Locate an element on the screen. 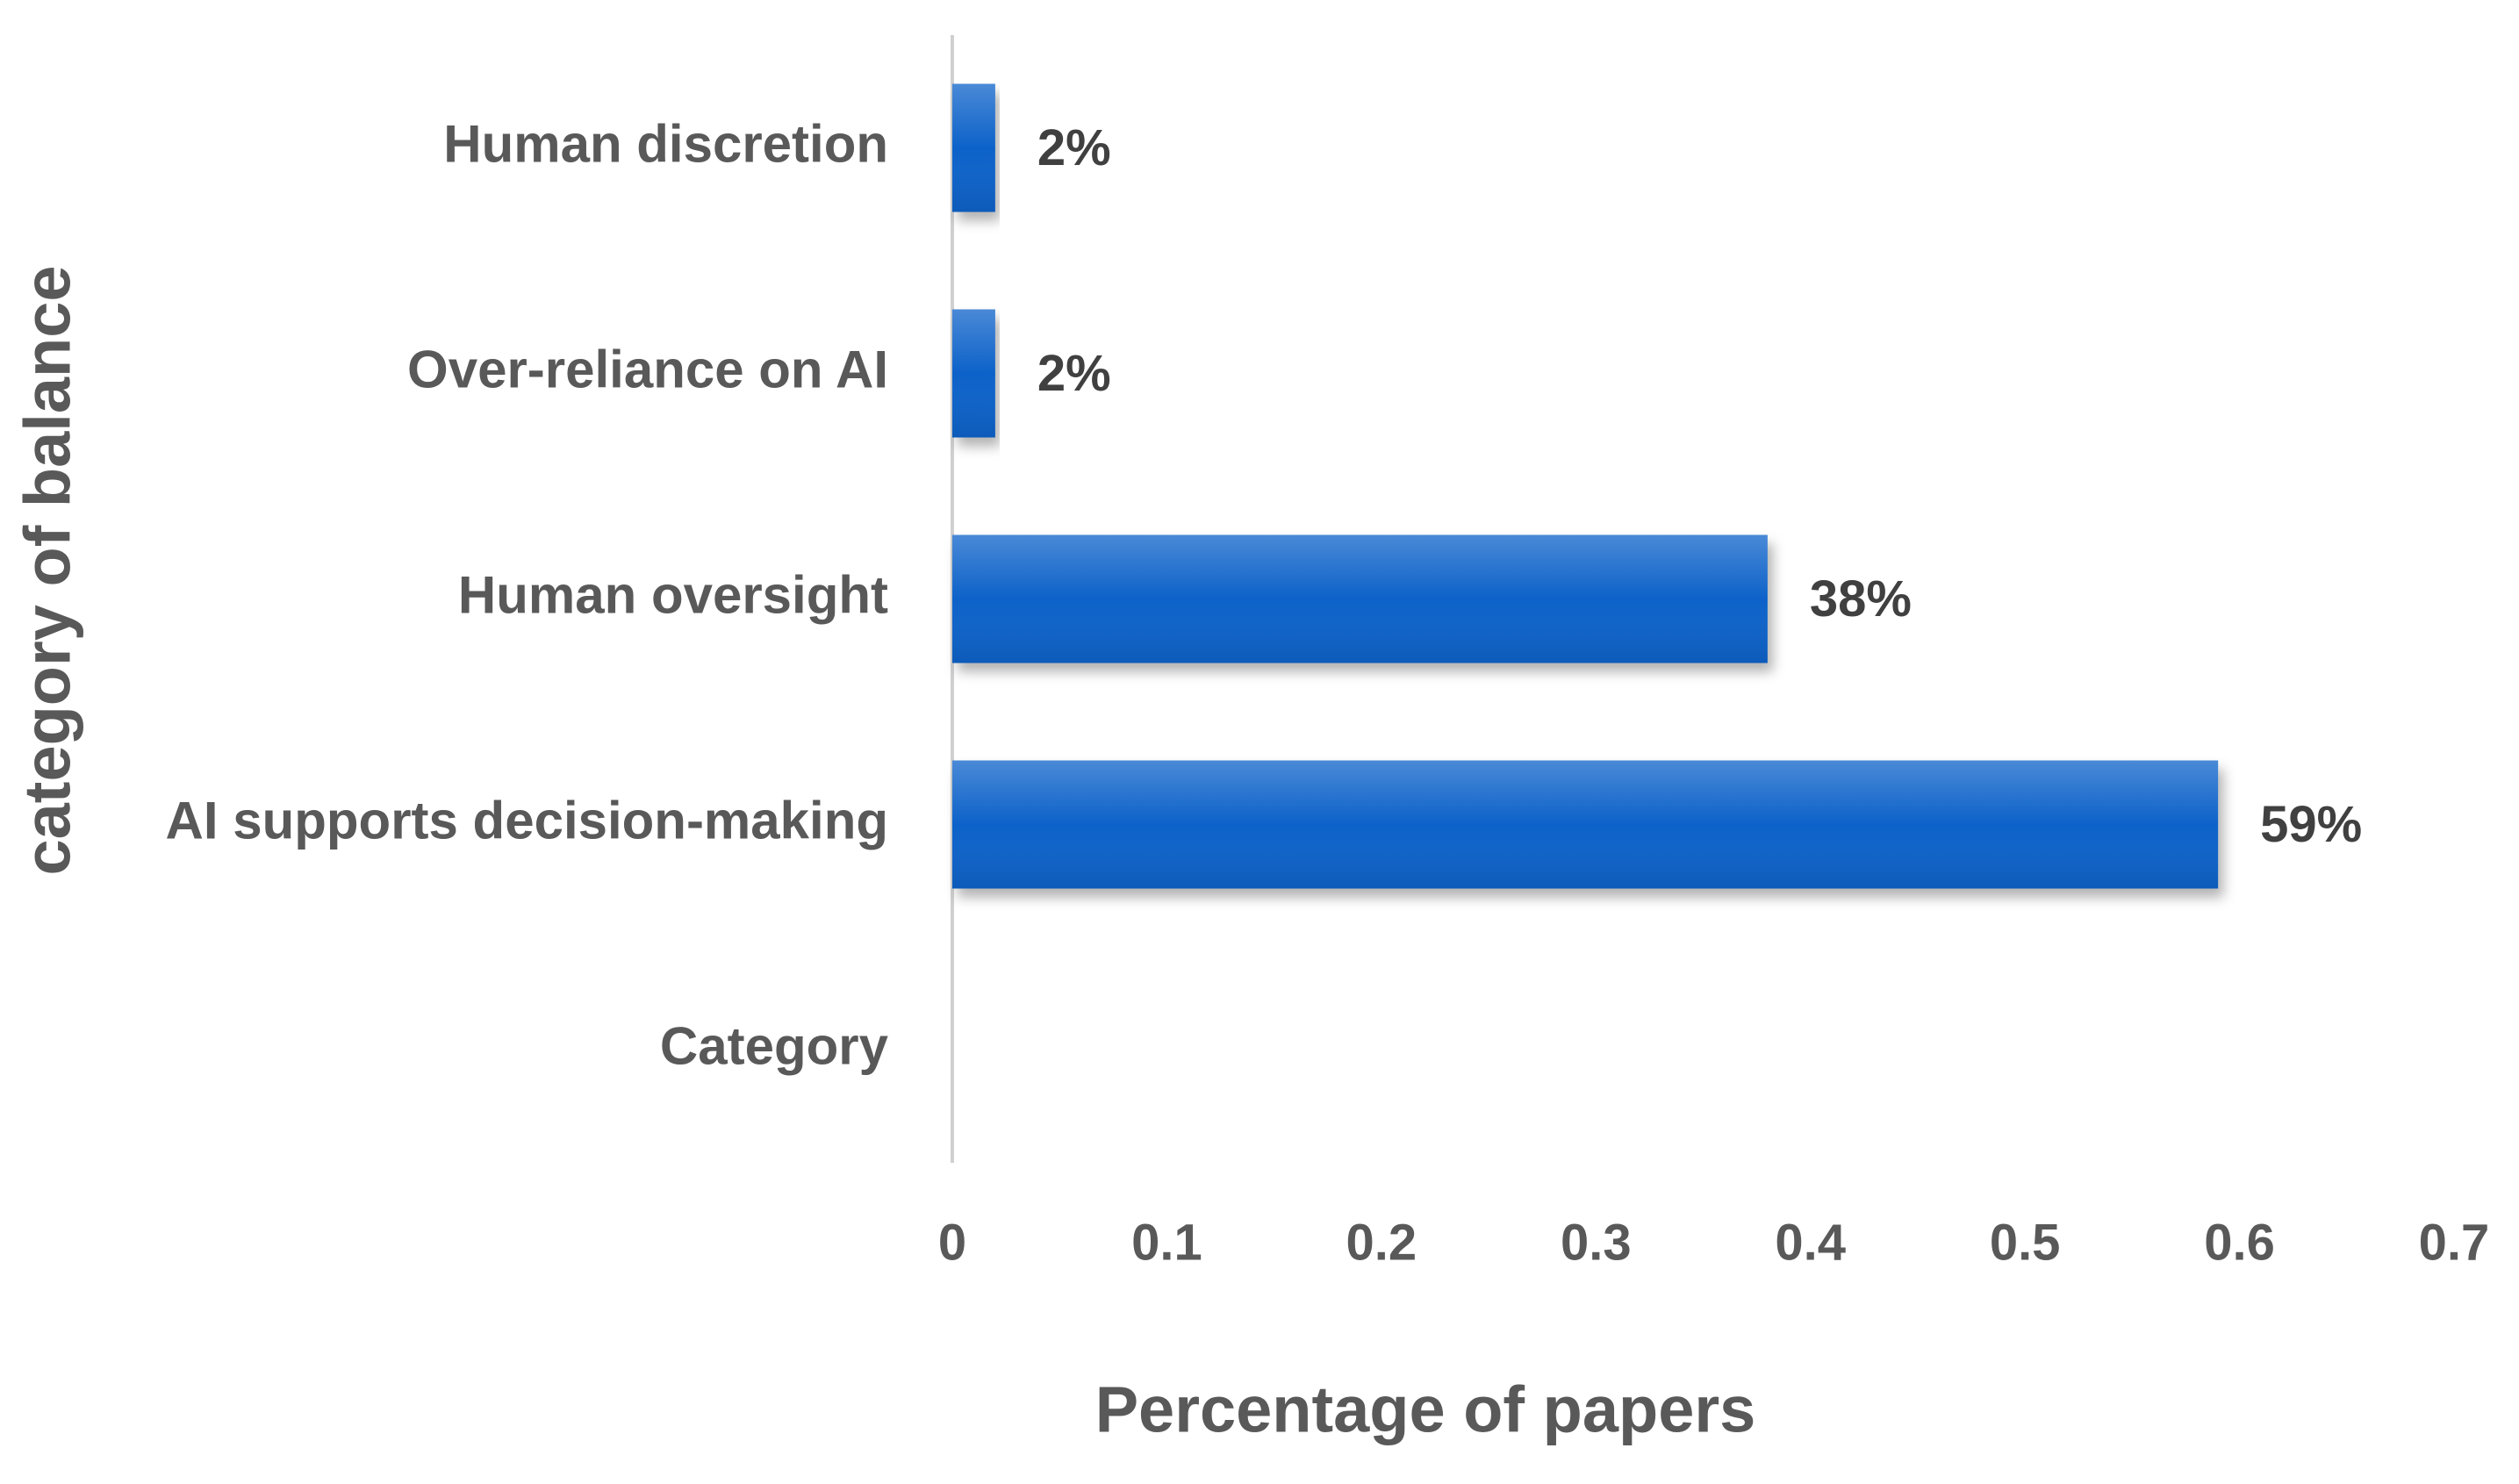  x-tick-label: 0.3 is located at coordinates (1596, 1242).